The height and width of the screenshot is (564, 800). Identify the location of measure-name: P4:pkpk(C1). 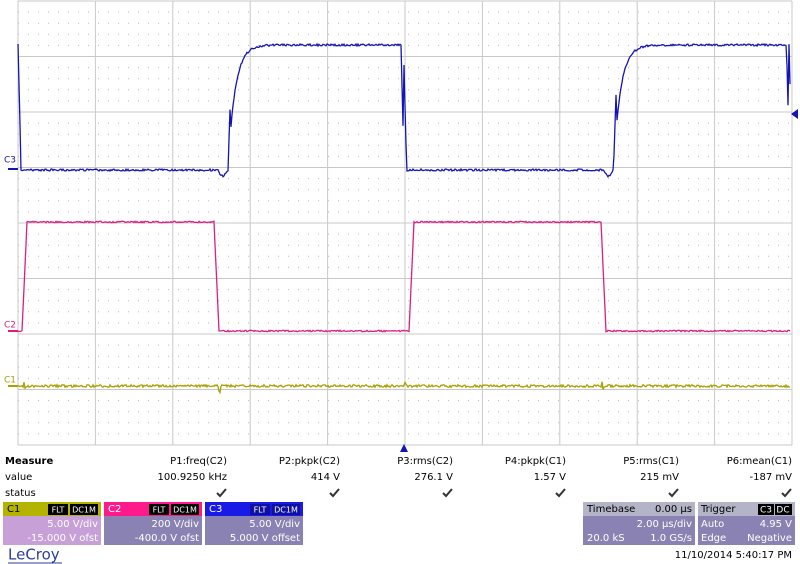
(535, 461).